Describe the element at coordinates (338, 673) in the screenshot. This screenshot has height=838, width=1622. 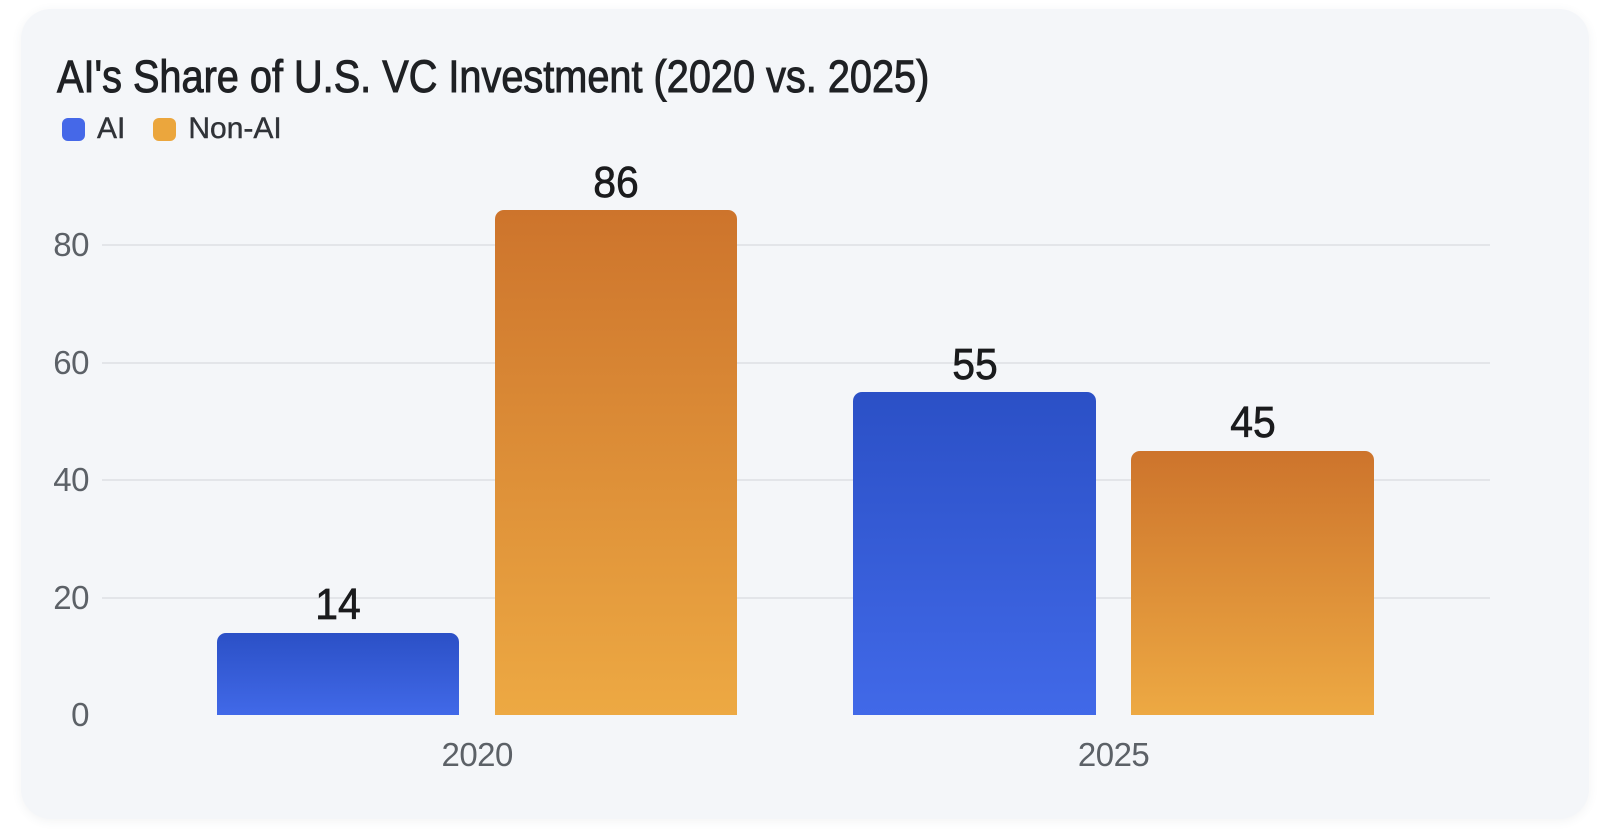
I see `bar-ai-2020` at that location.